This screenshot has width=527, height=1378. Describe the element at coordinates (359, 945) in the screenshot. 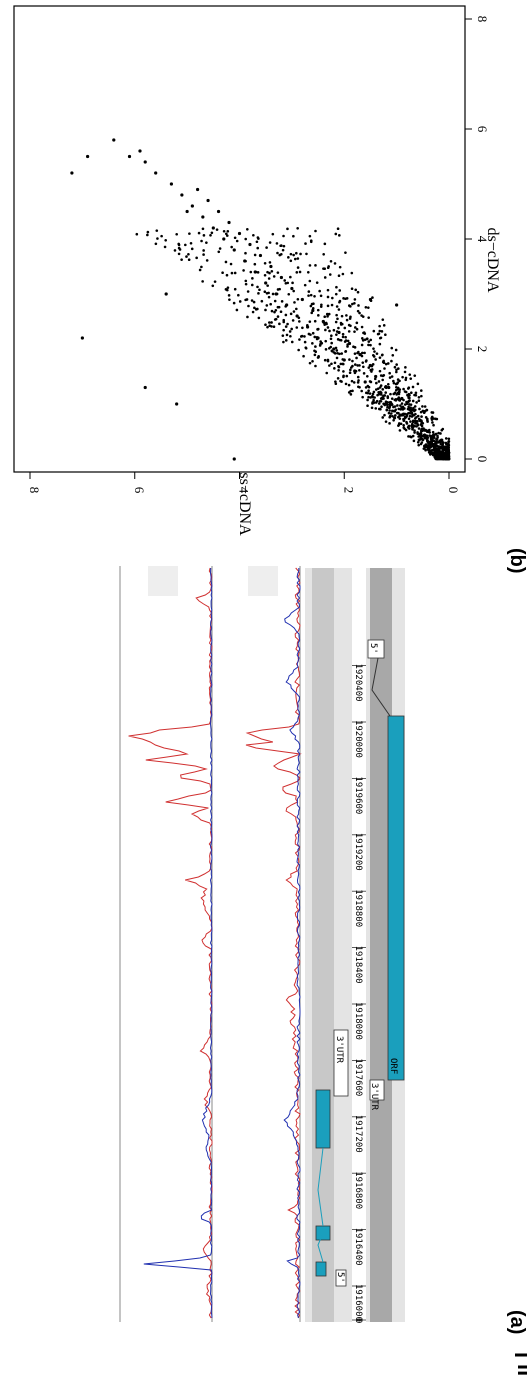

I see `coordinate-ruler` at that location.